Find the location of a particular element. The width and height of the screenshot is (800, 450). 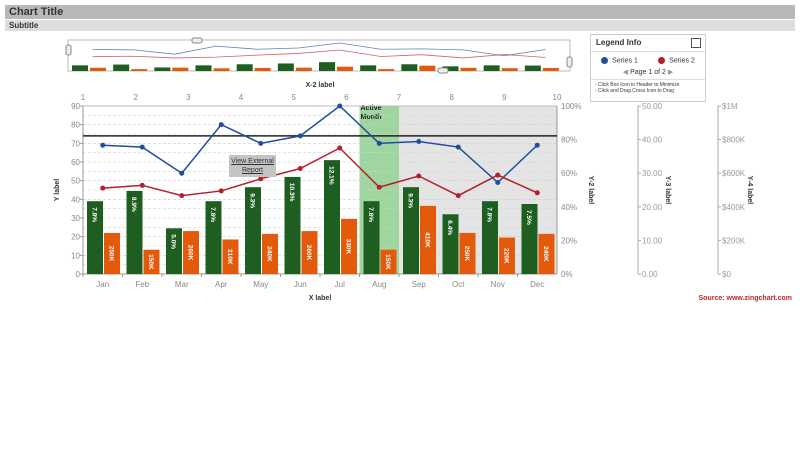

y2-tick-label: 60% is located at coordinates (569, 173).